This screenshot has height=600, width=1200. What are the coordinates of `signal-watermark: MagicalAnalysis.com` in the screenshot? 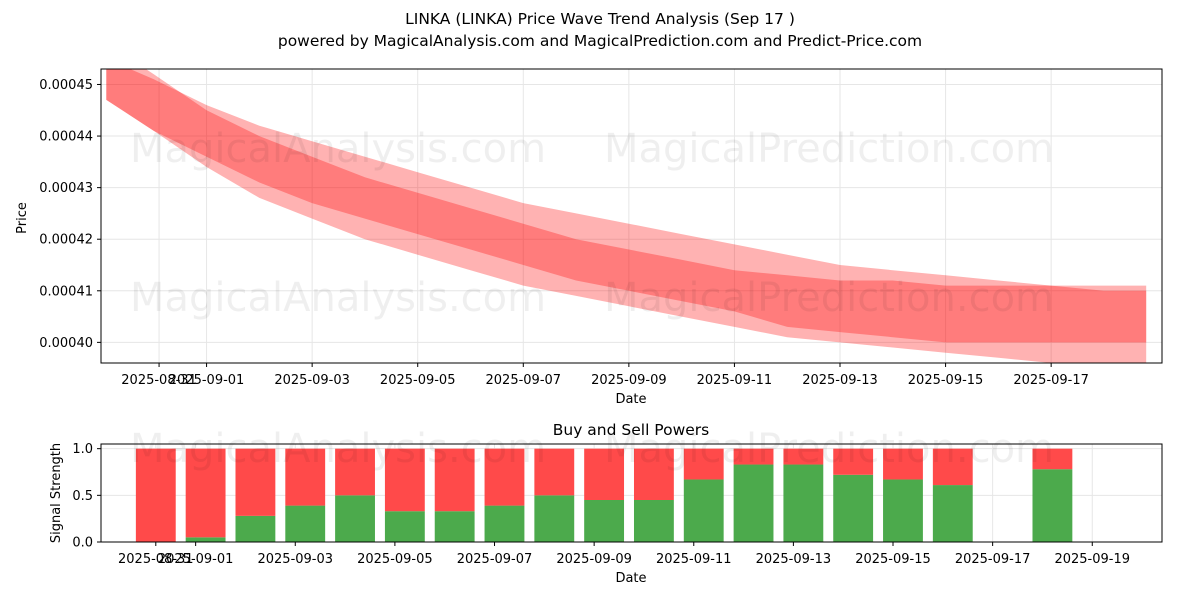 It's located at (338, 449).